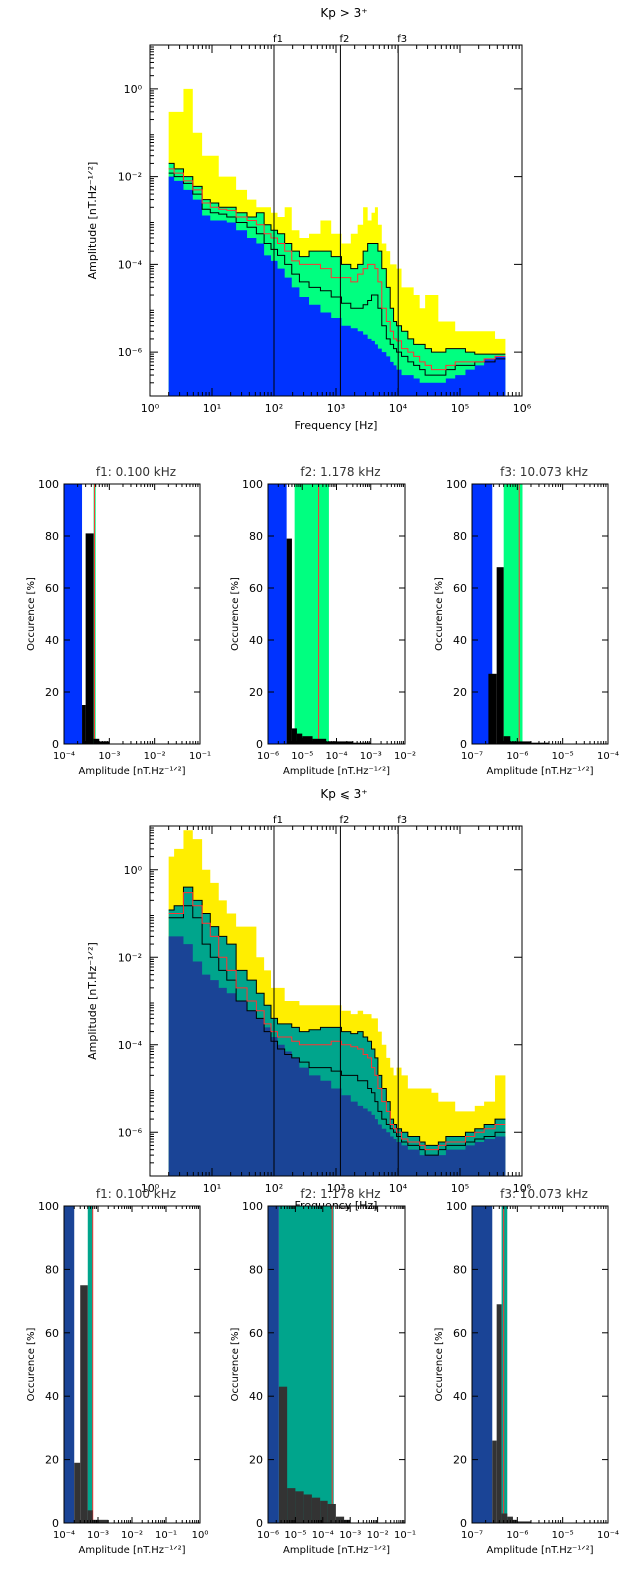 This screenshot has width=627, height=1588. I want to click on frequency-marker-label: f2, so click(344, 39).